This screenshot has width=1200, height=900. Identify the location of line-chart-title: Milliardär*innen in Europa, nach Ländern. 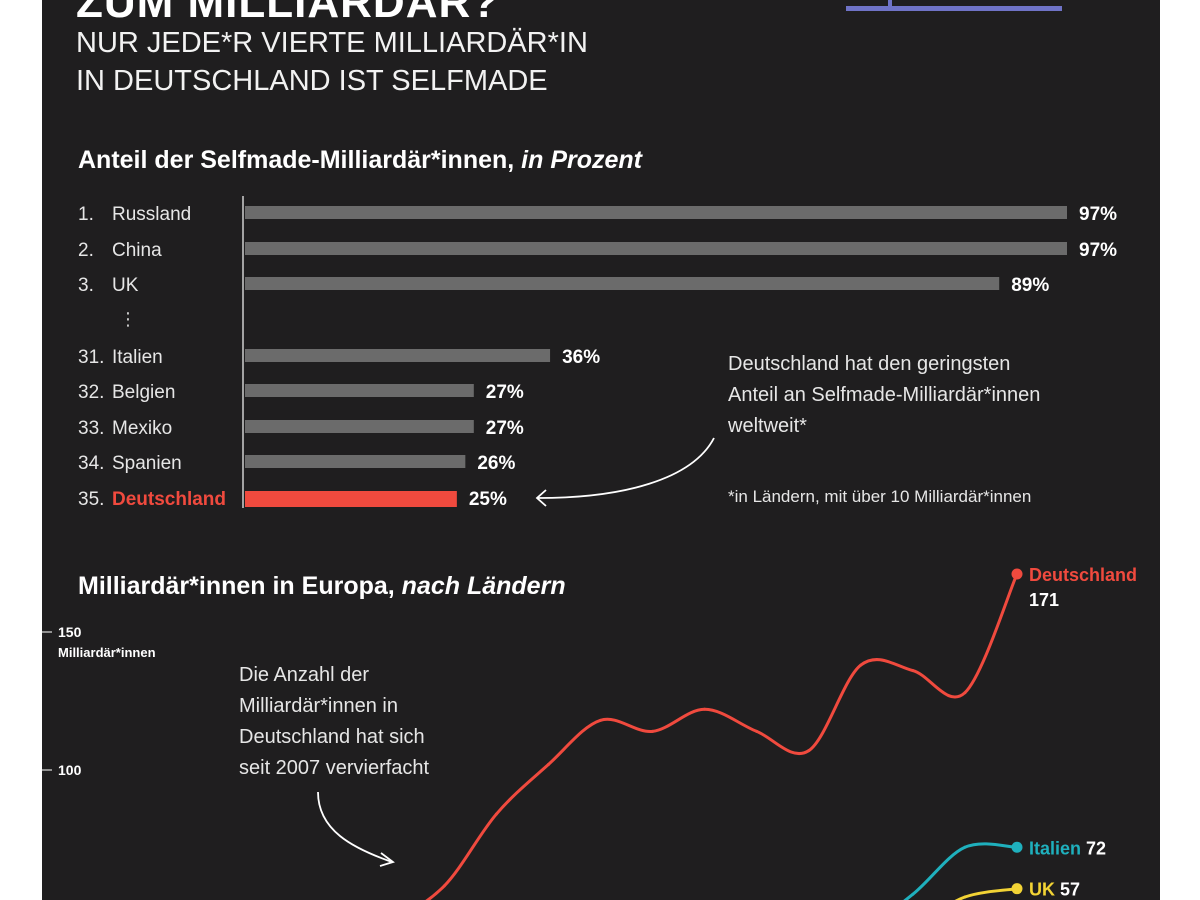
(322, 586).